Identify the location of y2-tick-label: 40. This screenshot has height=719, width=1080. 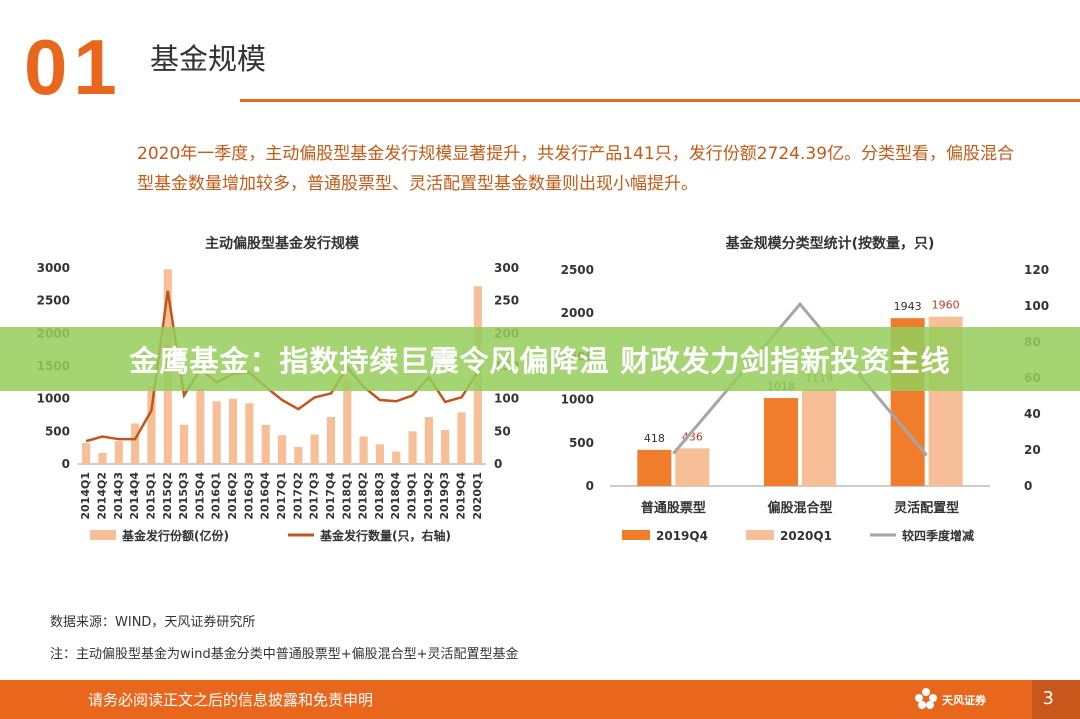
(1032, 414).